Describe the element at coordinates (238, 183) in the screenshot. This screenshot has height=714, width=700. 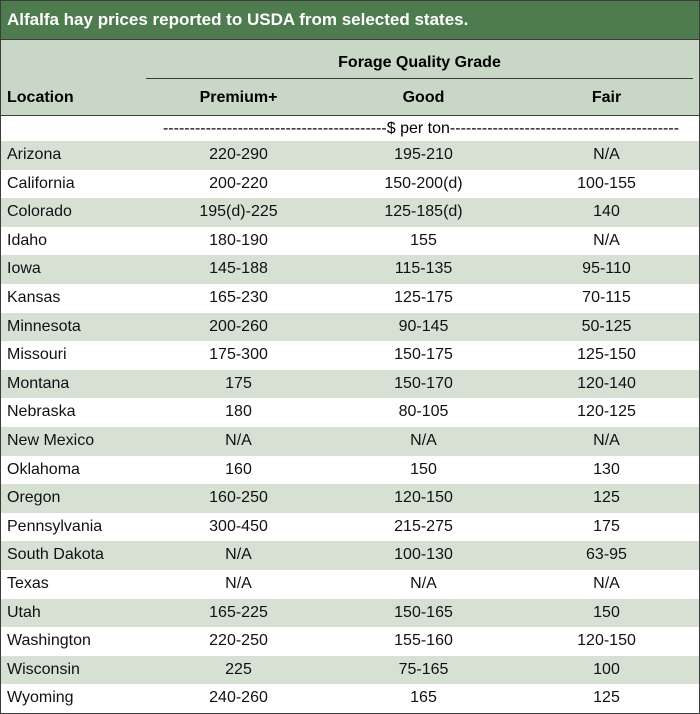
I see `premium-cell: 200-220` at that location.